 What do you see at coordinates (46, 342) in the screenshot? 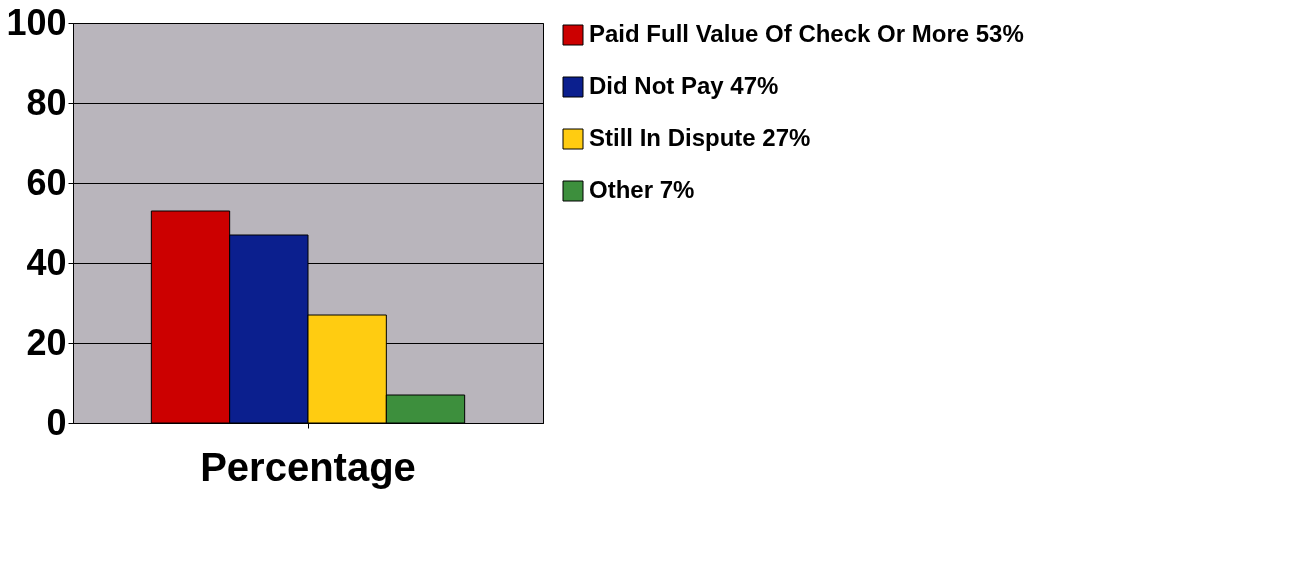
I see `y-tick-label: 20` at bounding box center [46, 342].